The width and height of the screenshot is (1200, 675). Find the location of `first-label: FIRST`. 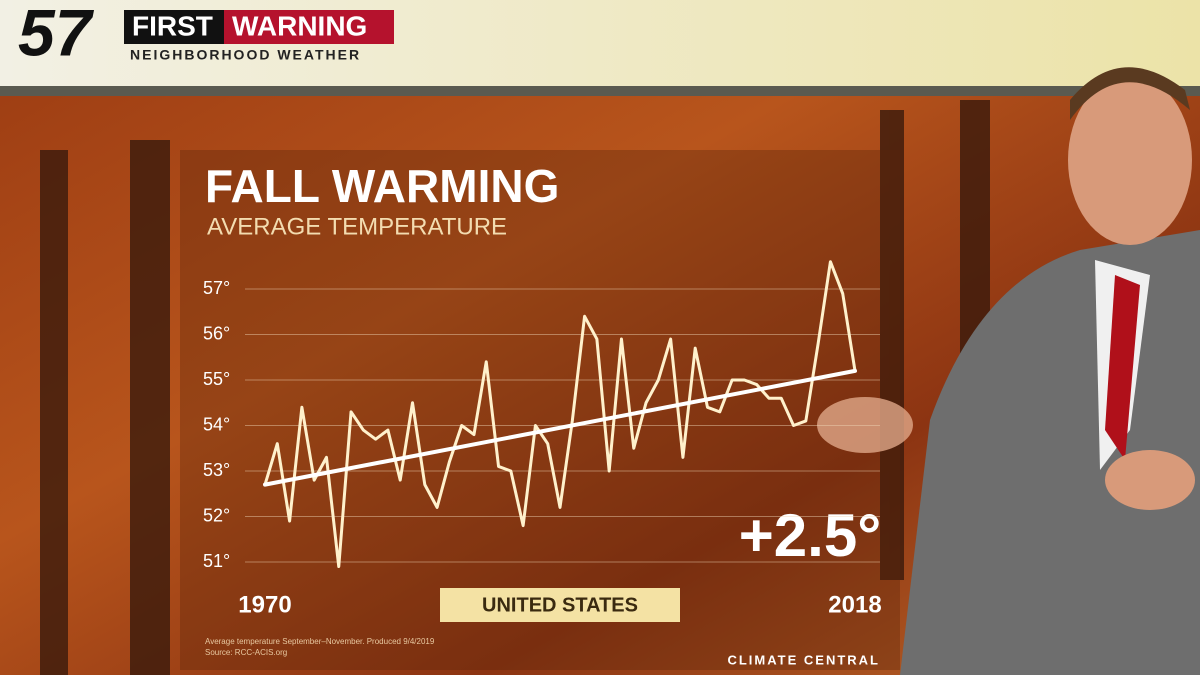

first-label: FIRST is located at coordinates (172, 25).